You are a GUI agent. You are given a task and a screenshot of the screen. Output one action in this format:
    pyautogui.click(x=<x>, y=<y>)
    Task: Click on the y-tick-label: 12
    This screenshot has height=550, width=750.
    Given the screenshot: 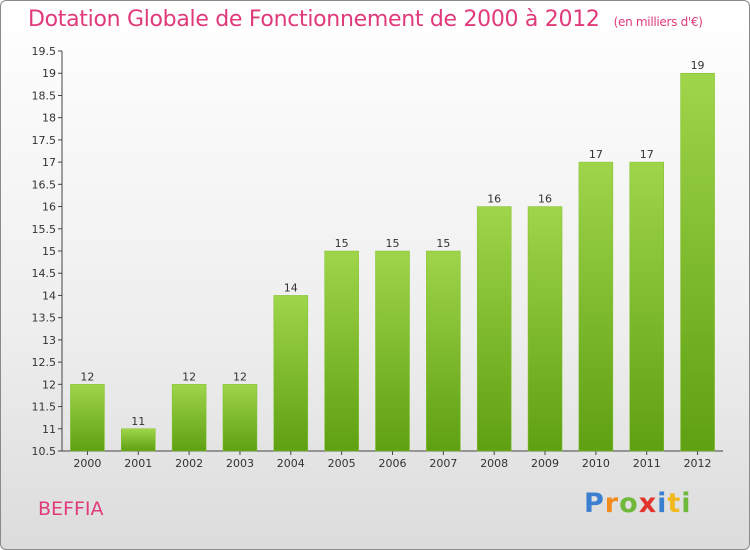 What is the action you would take?
    pyautogui.click(x=49, y=384)
    